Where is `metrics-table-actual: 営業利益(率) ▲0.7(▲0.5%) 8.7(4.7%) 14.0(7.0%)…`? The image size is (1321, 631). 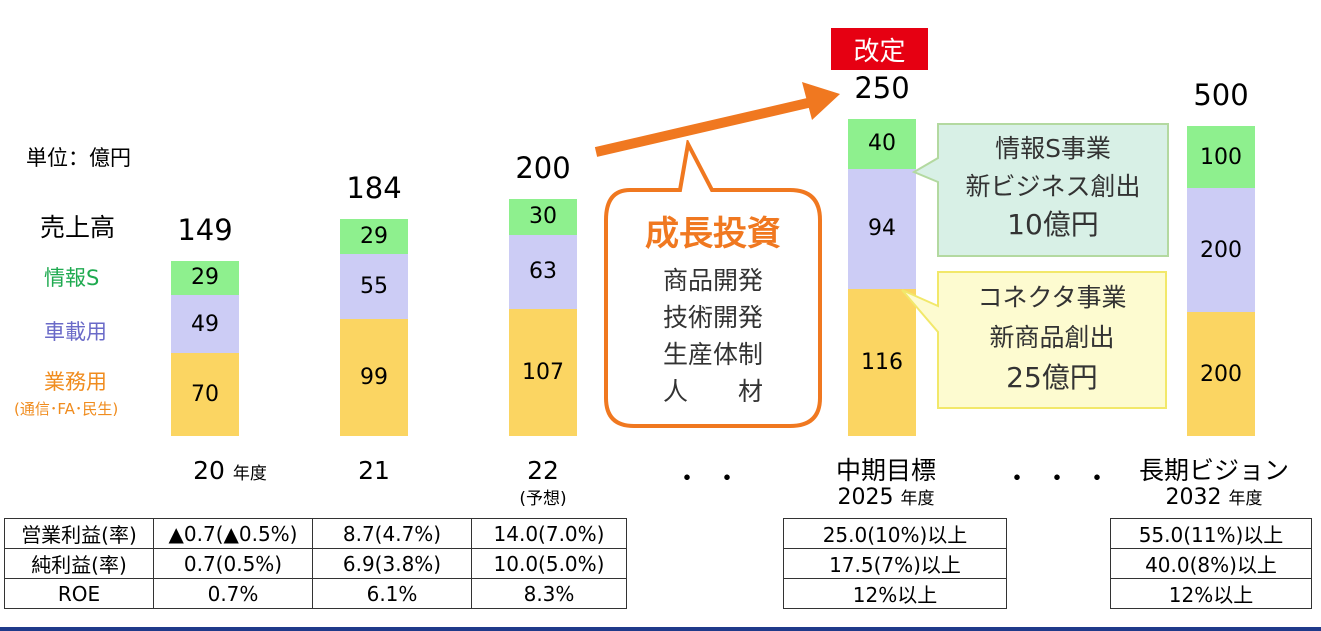 metrics-table-actual: 営業利益(率) ▲0.7(▲0.5%) 8.7(4.7%) 14.0(7.0%)… is located at coordinates (315, 563).